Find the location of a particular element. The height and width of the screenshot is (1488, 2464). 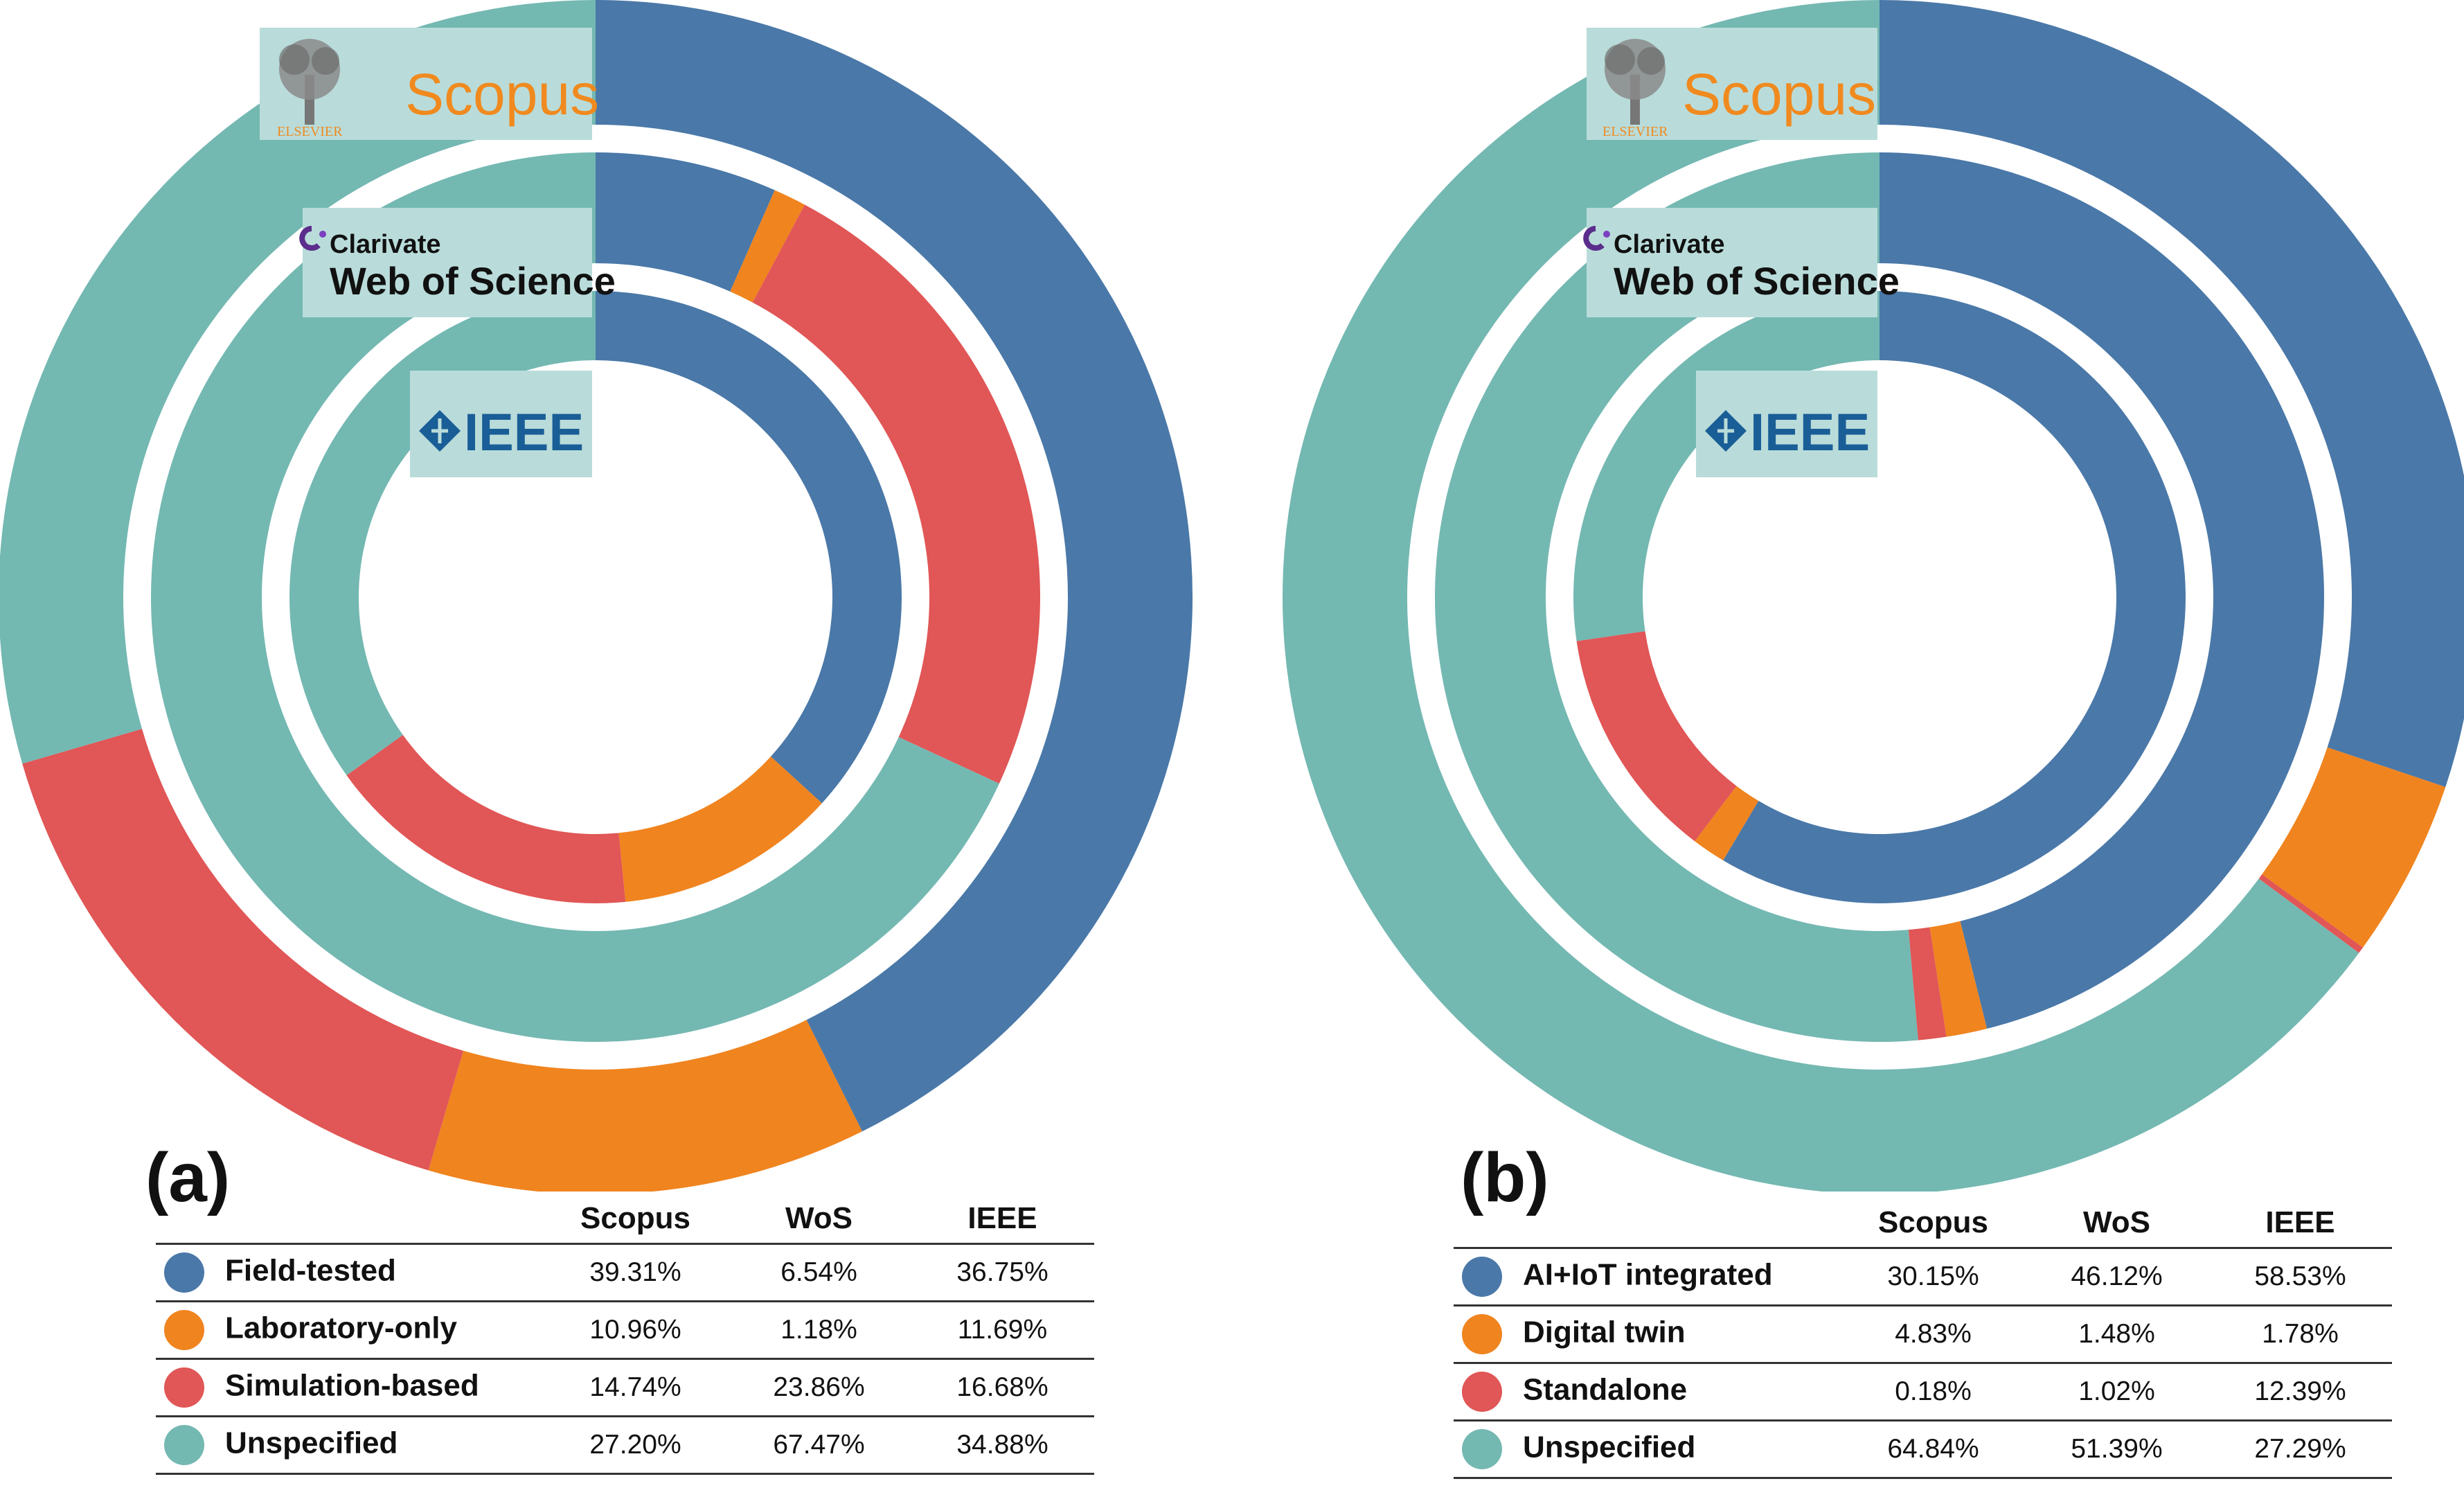

table-cell: 58.53% is located at coordinates (2300, 1277).